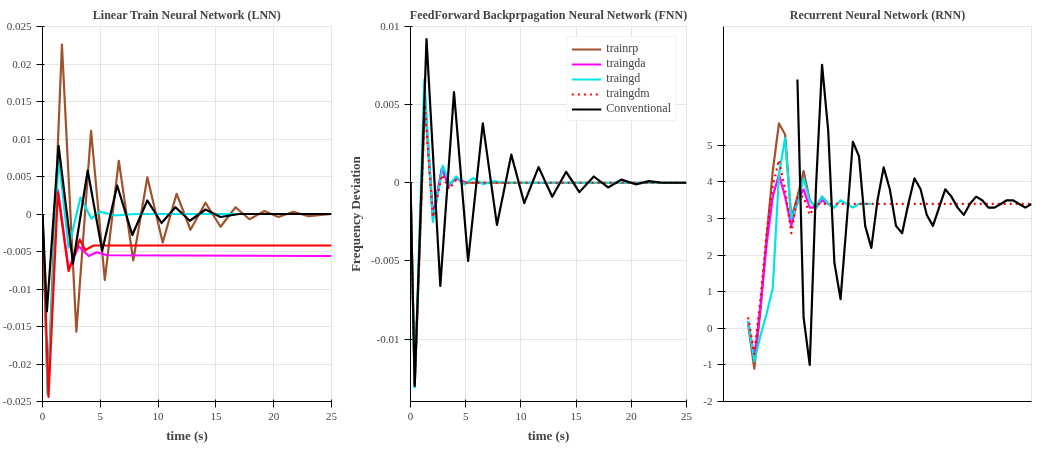  What do you see at coordinates (19, 101) in the screenshot?
I see `y-tick-label: 0.015` at bounding box center [19, 101].